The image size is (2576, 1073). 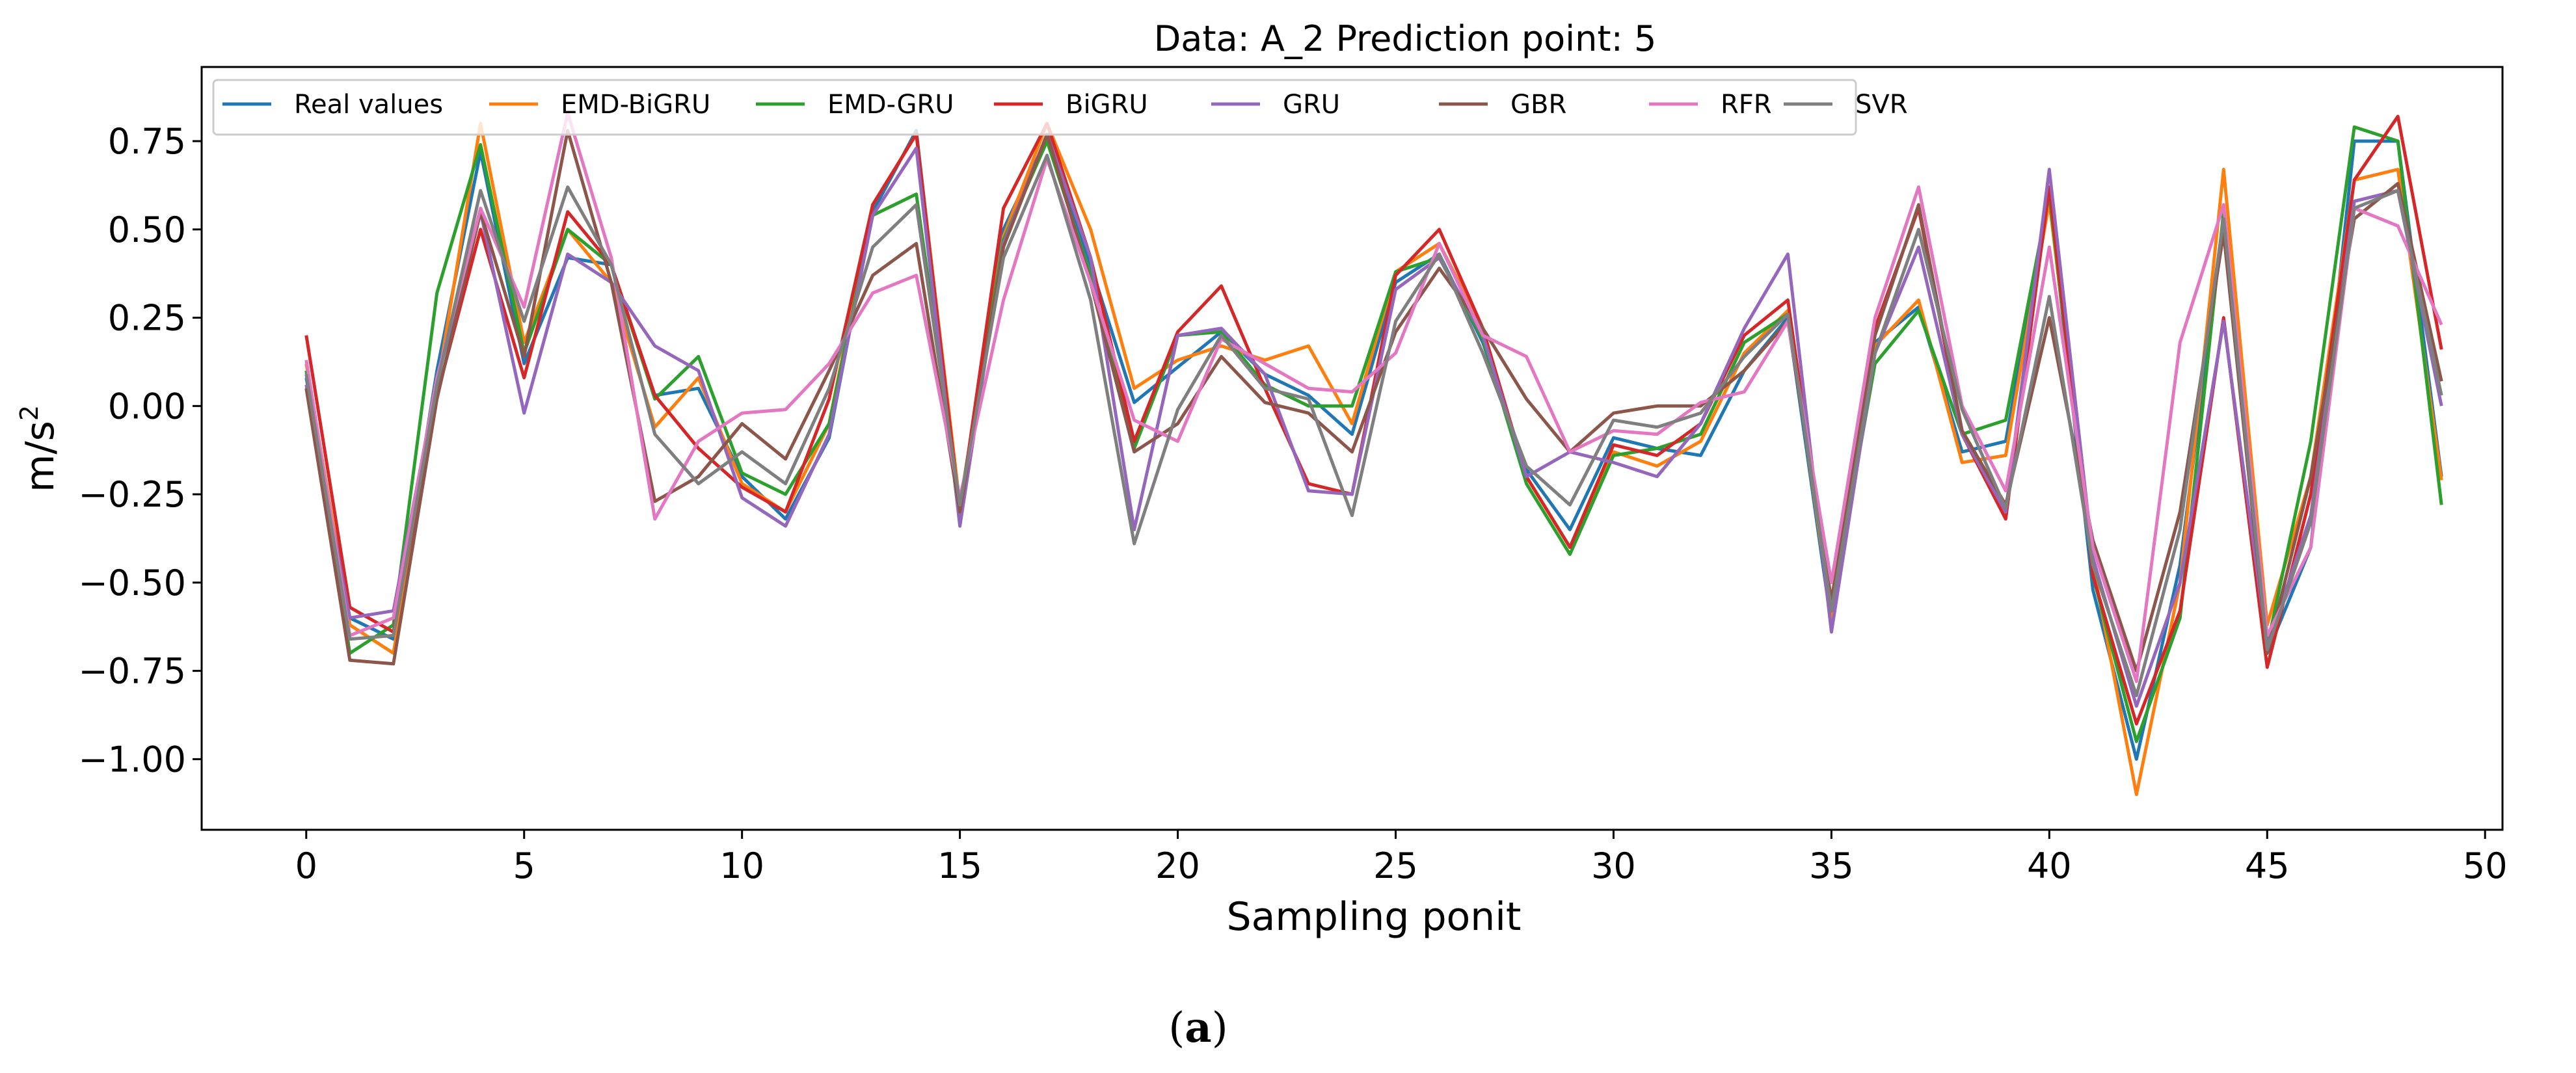 I want to click on legend-label-bigru: BiGRU, so click(x=1107, y=105).